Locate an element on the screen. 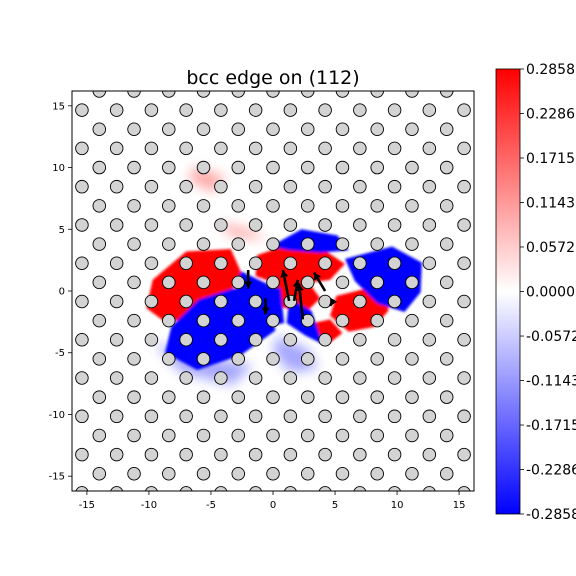 Image resolution: width=576 pixels, height=576 pixels. y-tick-label: -5 is located at coordinates (60, 353).